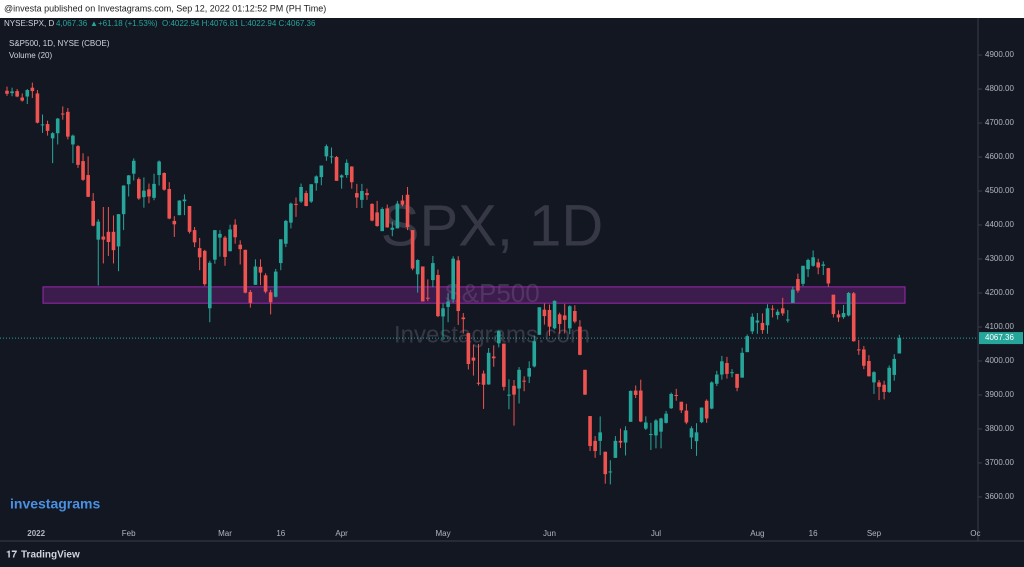  I want to click on change: ▲, so click(94, 23).